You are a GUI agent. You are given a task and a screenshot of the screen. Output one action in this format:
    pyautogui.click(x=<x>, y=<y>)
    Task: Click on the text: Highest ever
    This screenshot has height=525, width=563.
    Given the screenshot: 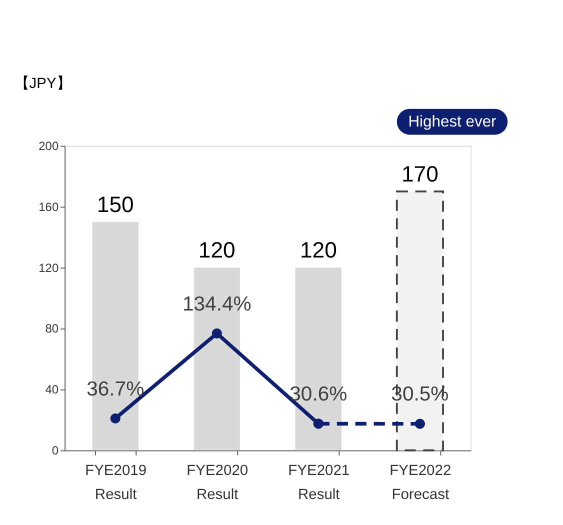 What is the action you would take?
    pyautogui.click(x=452, y=121)
    